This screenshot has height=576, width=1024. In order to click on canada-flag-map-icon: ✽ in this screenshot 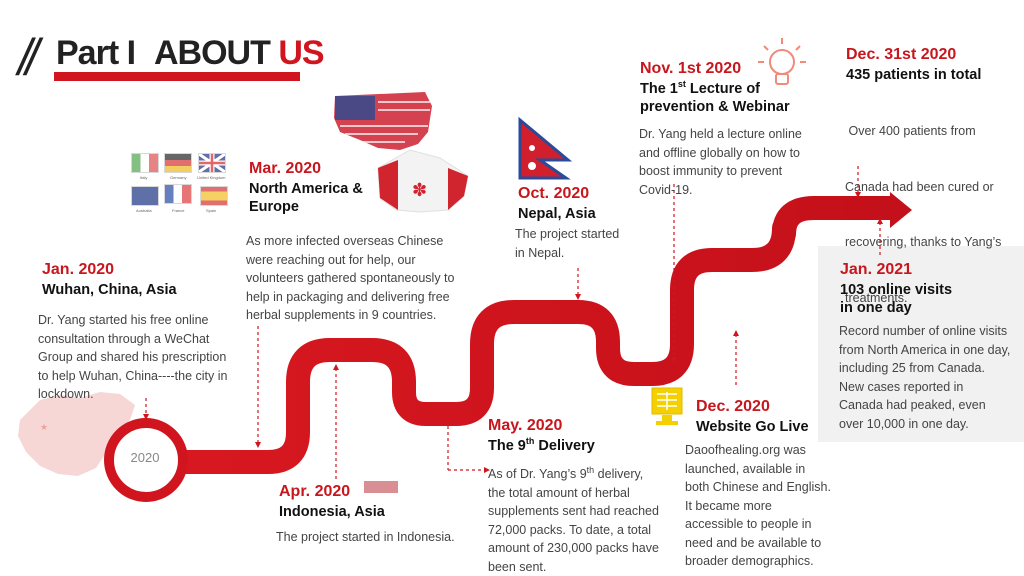, I will do `click(423, 181)`.